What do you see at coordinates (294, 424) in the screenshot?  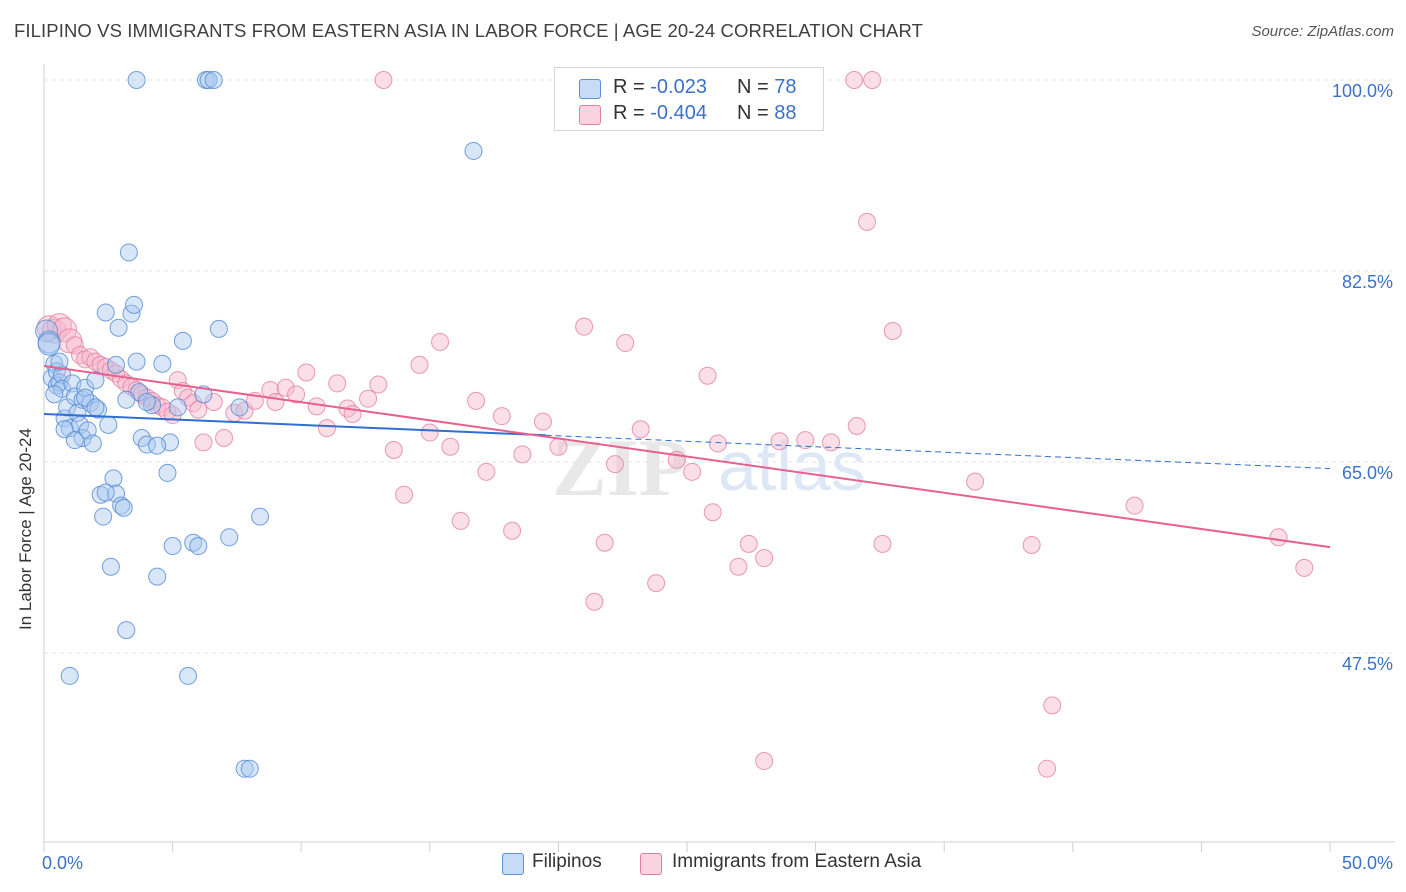 I see `trend-line-filipinos` at bounding box center [294, 424].